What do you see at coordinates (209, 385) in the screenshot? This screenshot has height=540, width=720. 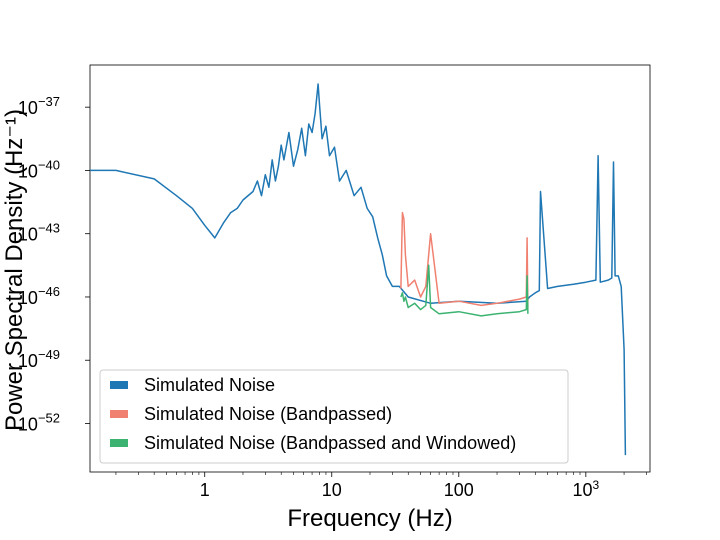 I see `legend-label: Simulated Noise` at bounding box center [209, 385].